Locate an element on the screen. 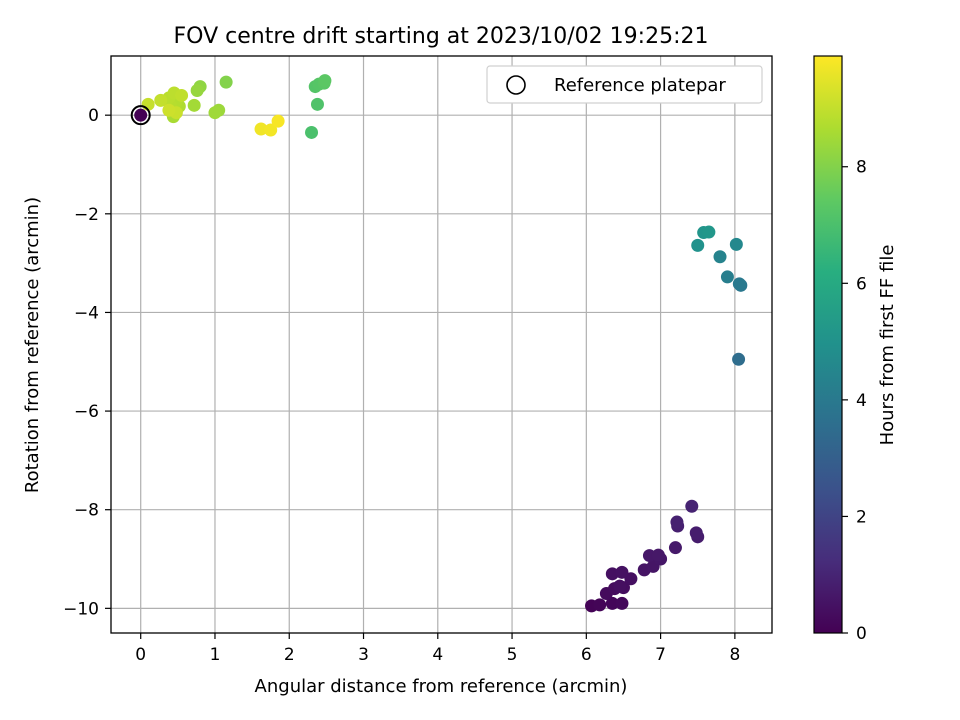  y-tick-label: −8 is located at coordinates (86, 511).